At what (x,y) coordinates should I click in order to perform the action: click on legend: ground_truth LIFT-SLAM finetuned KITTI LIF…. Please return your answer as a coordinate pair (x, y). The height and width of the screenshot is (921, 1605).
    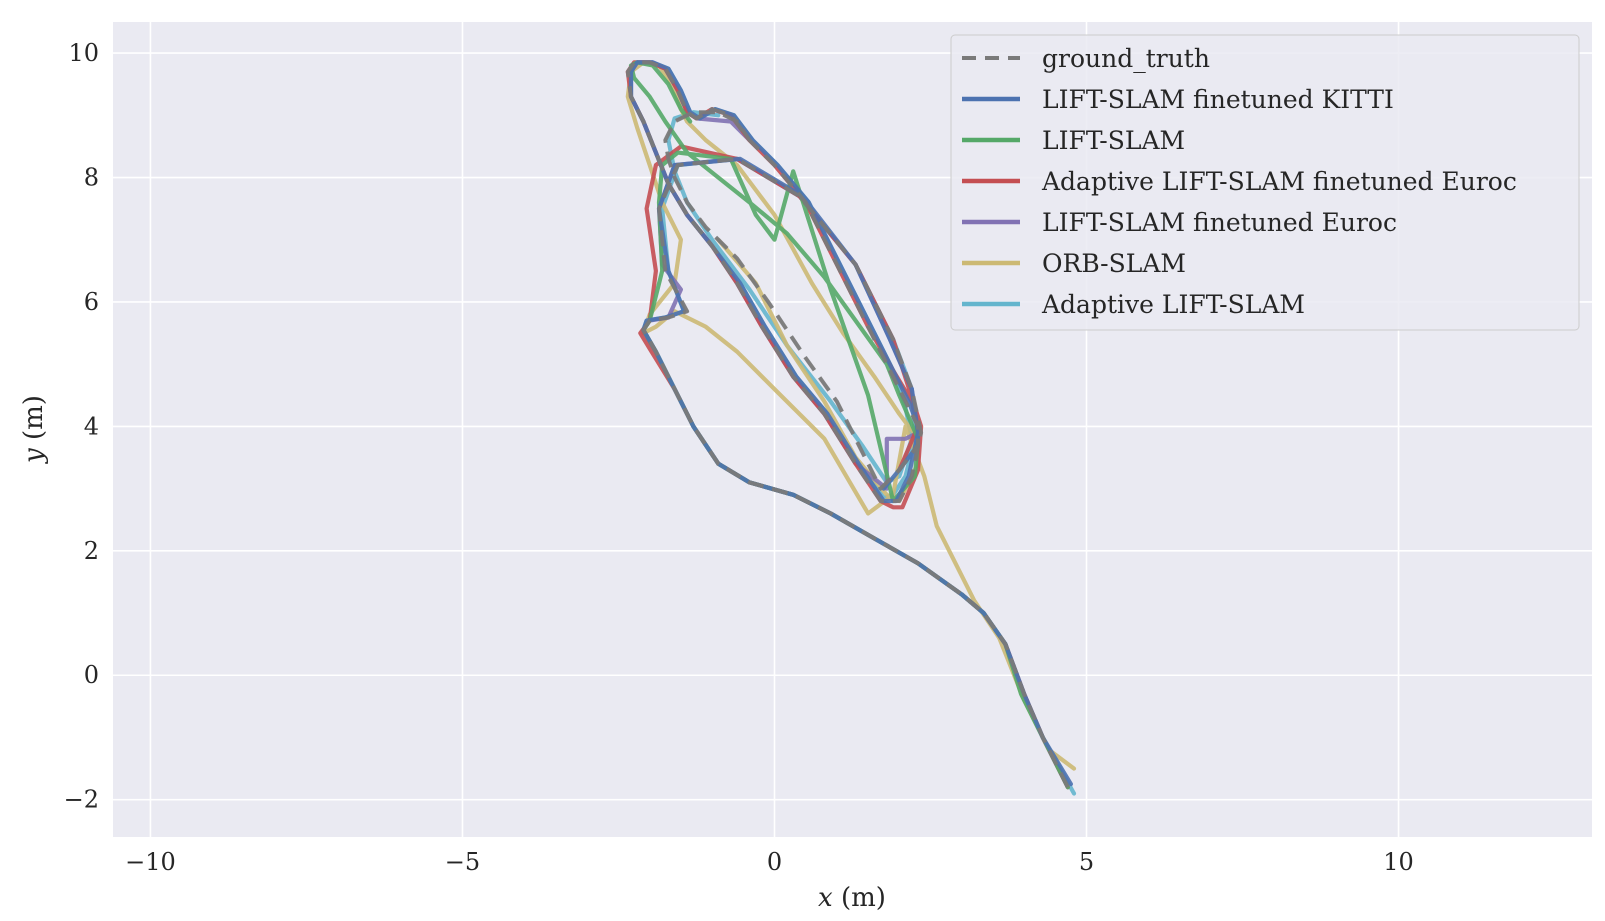
    Looking at the image, I should click on (1265, 182).